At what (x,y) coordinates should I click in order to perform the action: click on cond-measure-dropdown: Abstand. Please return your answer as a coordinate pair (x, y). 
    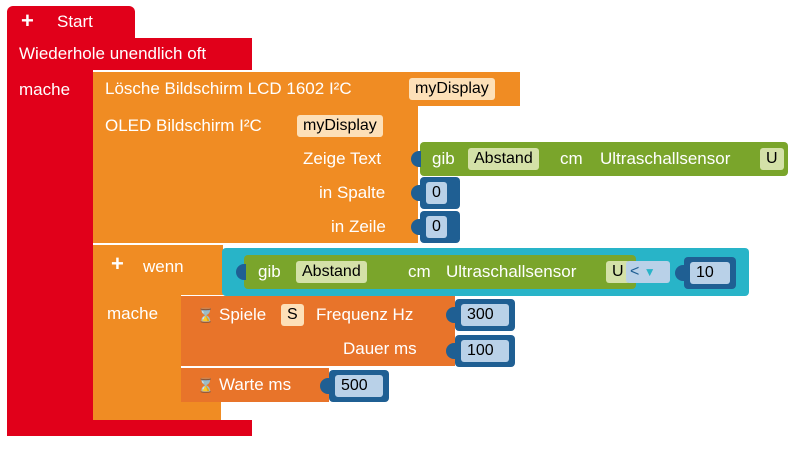
    Looking at the image, I should click on (331, 272).